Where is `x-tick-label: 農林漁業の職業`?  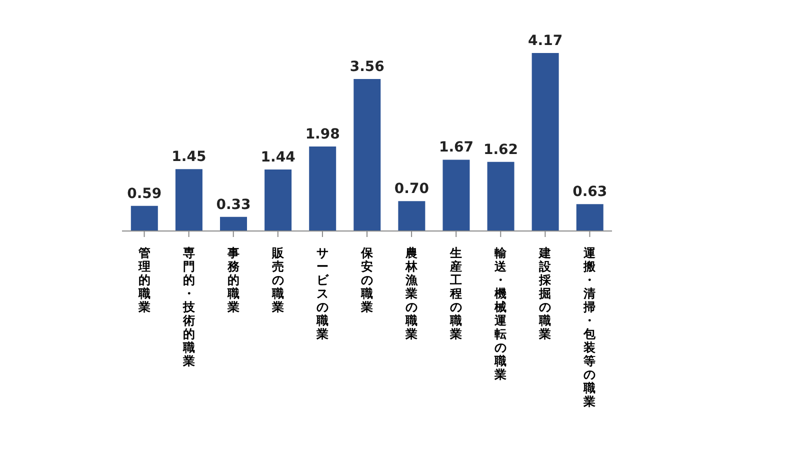 x-tick-label: 農林漁業の職業 is located at coordinates (411, 293).